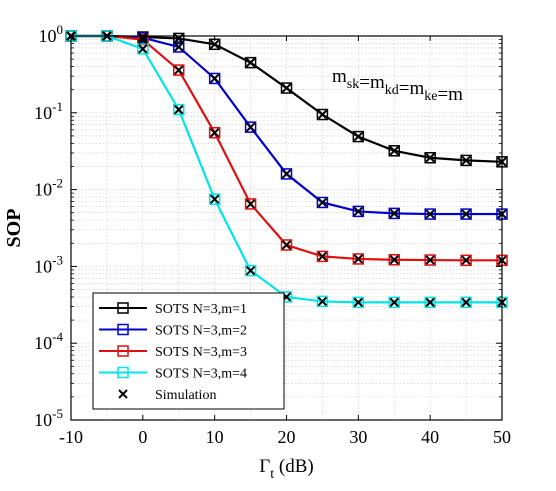 Image resolution: width=556 pixels, height=491 pixels. I want to click on x-axis-label-main: Γ, so click(264, 466).